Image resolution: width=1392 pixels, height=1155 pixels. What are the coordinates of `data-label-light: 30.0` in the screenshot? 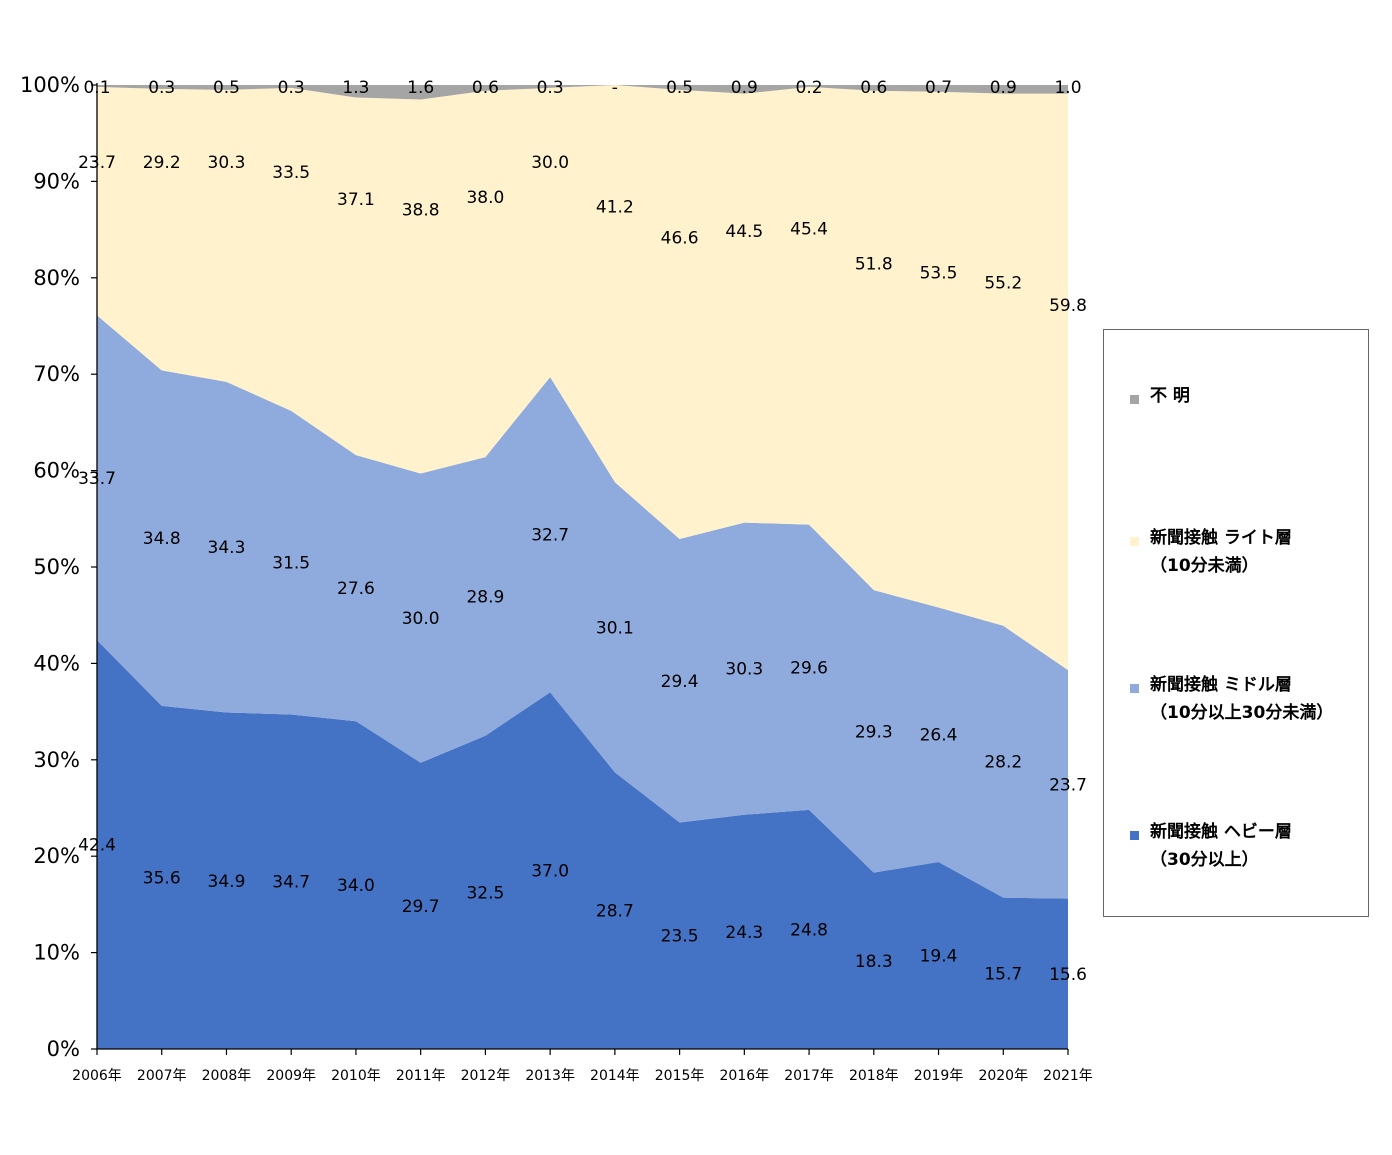 It's located at (550, 163).